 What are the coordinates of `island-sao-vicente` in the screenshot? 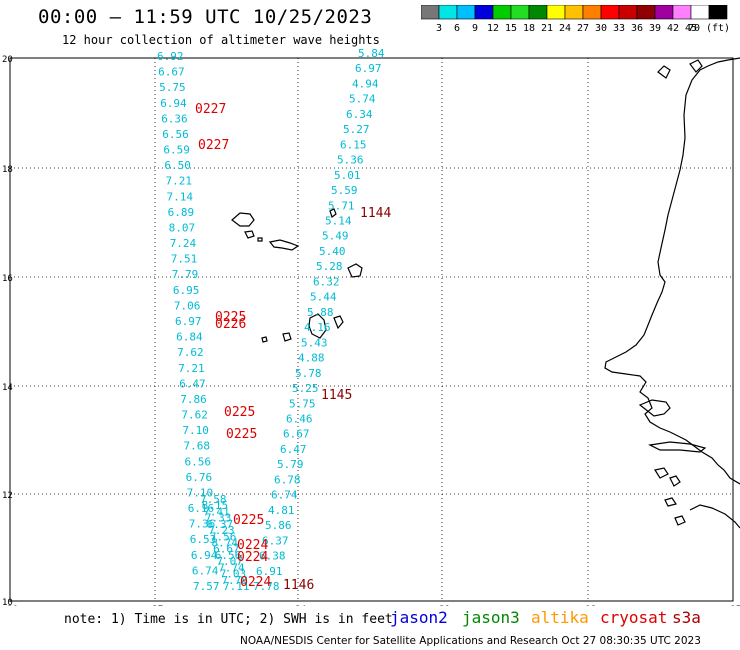 It's located at (249, 234).